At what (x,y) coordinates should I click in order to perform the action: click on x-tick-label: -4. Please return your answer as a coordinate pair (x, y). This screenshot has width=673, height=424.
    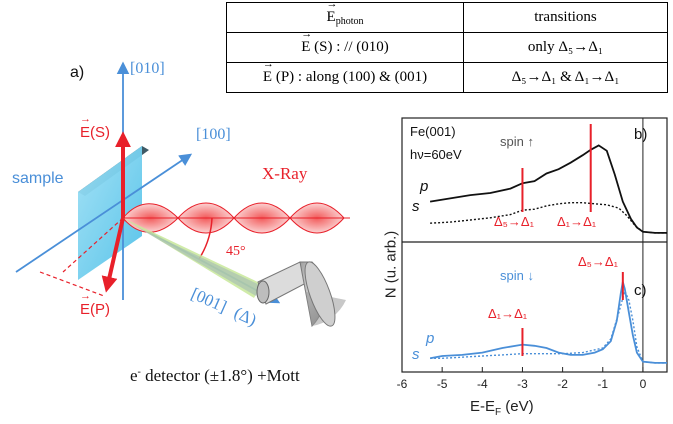
    Looking at the image, I should click on (482, 384).